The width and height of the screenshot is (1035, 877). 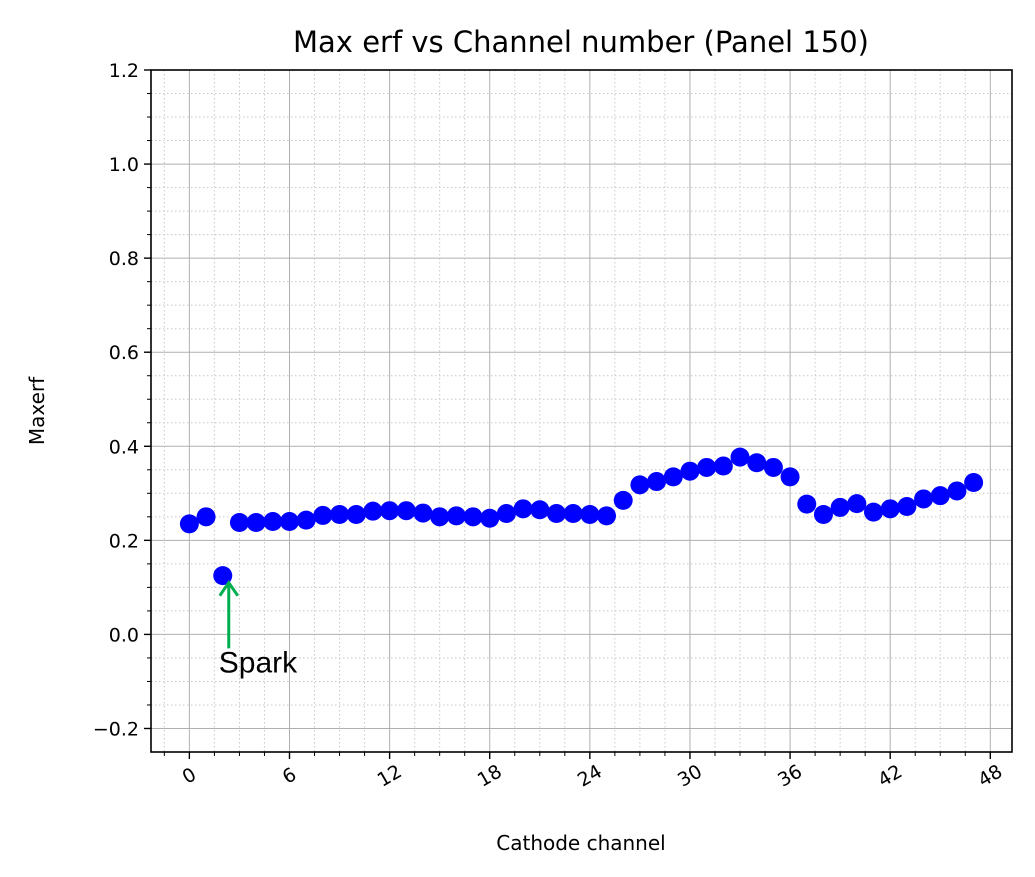 I want to click on y-tick-label: 1.2, so click(x=124, y=71).